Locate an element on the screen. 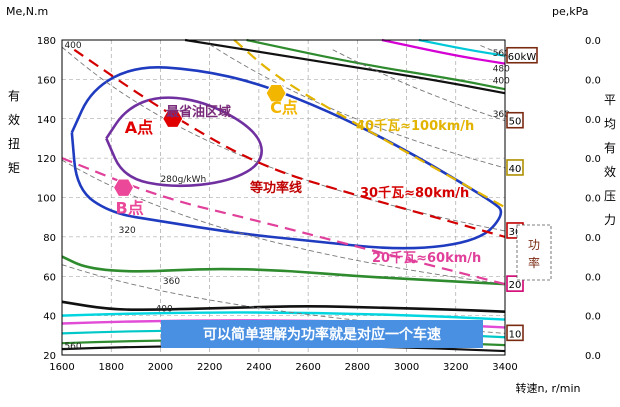 The image size is (620, 407). left-vertical-char: 有 is located at coordinates (14, 96).